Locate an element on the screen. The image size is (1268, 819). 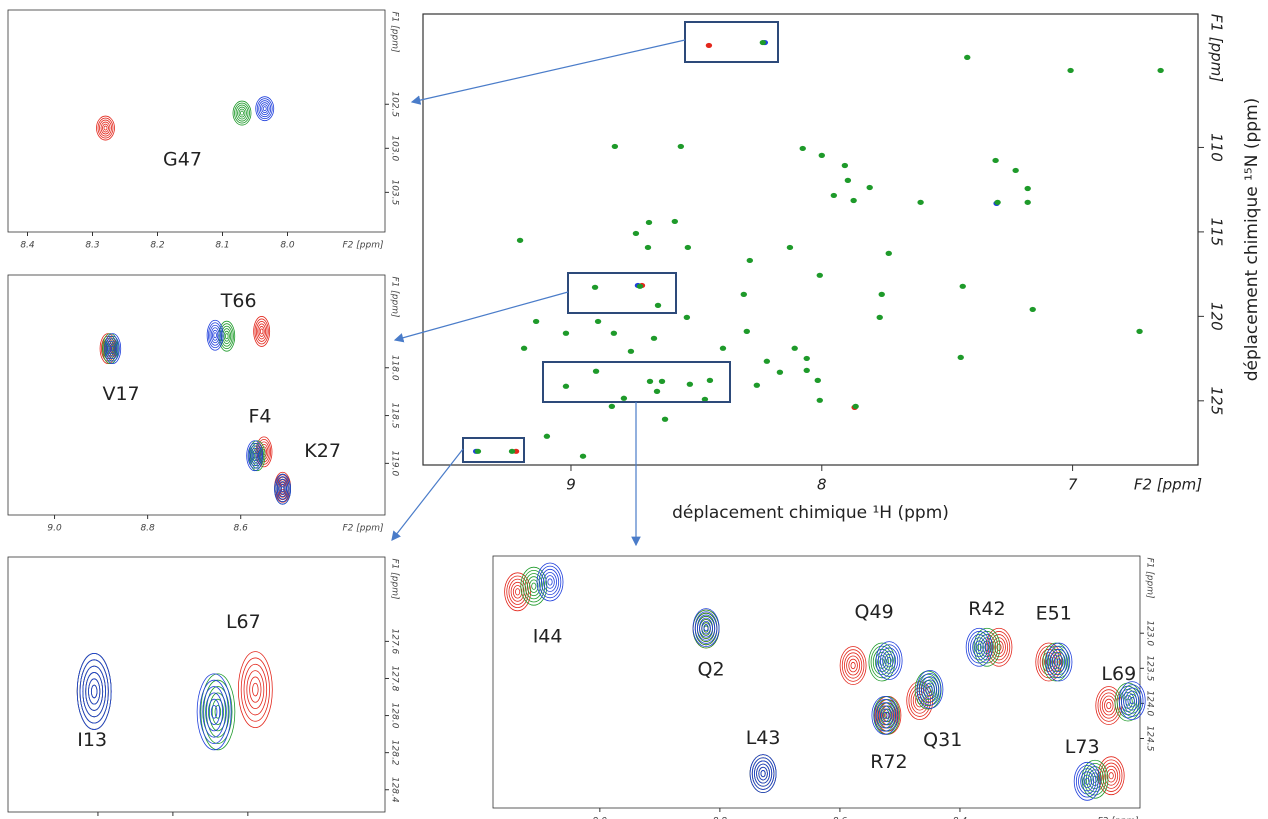
zoom-box is located at coordinates (493, 450).